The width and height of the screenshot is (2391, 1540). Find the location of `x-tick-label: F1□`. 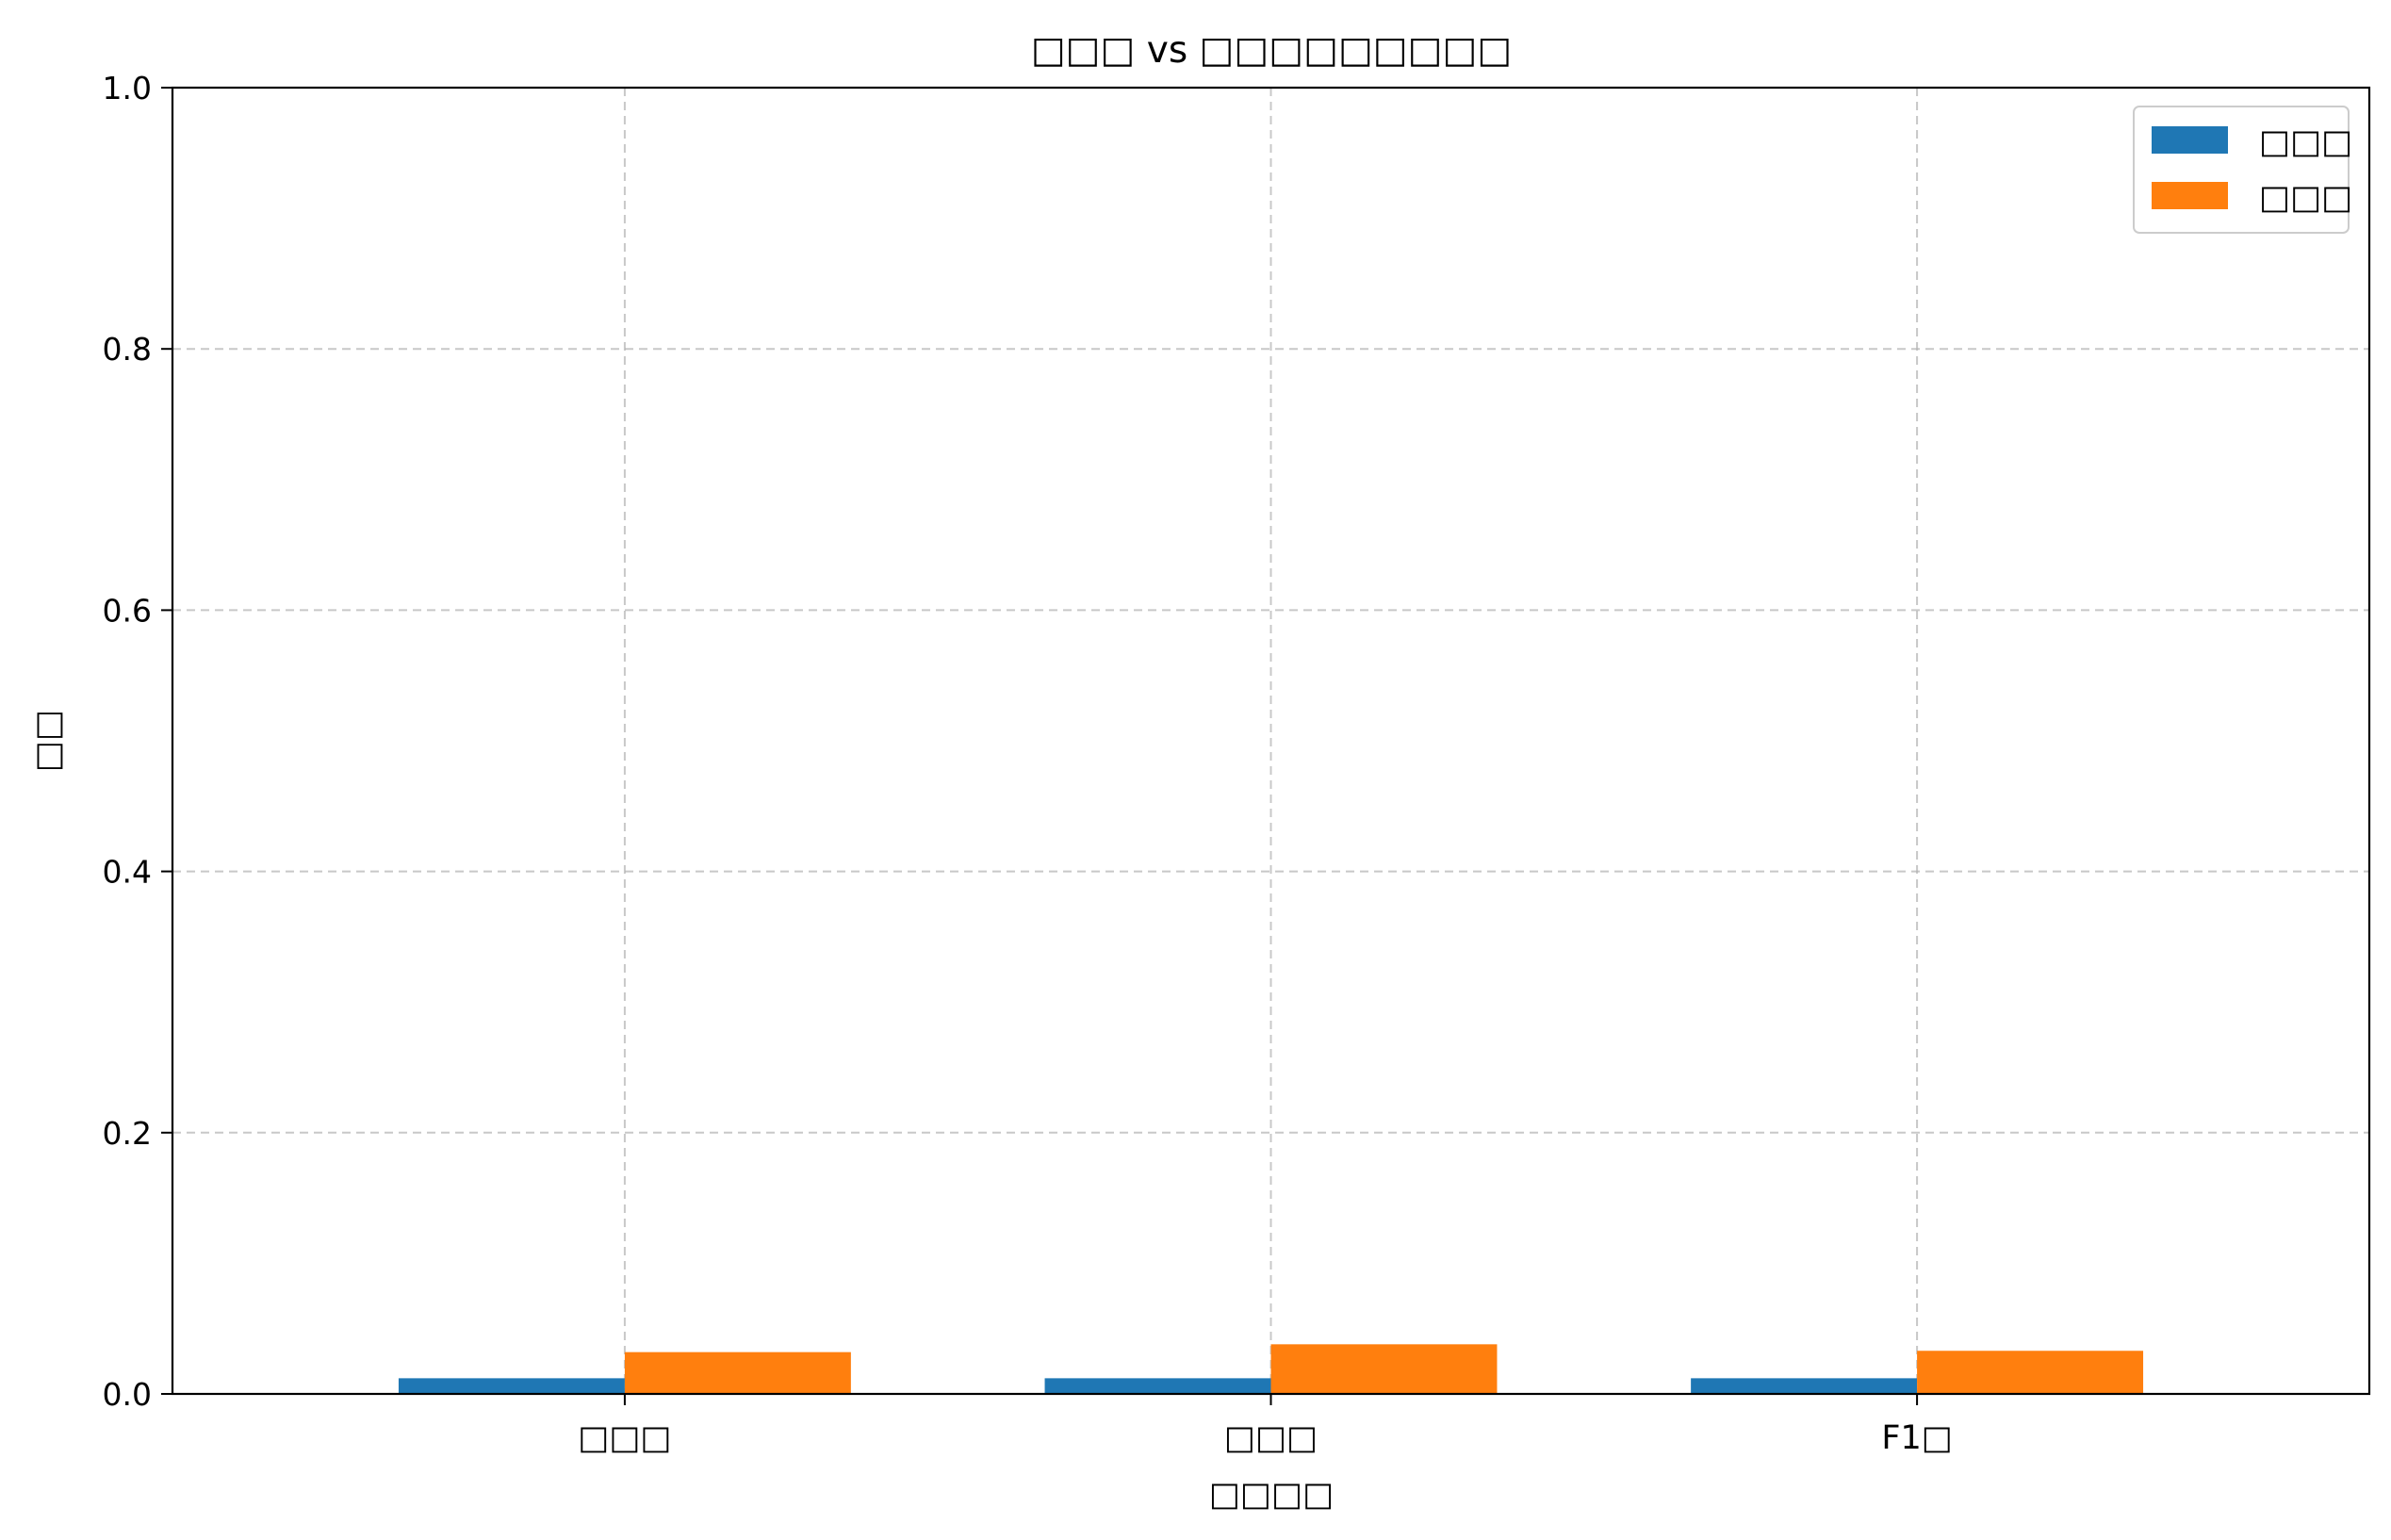

x-tick-label: F1□ is located at coordinates (1916, 1438).